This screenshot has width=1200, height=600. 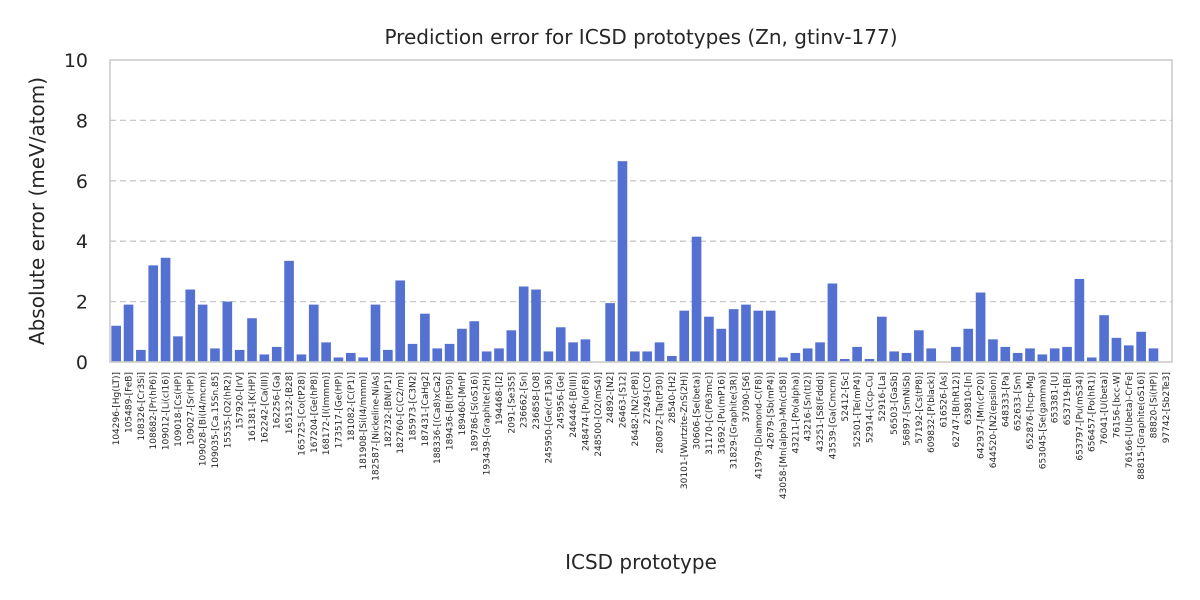 What do you see at coordinates (562, 400) in the screenshot?
I see `x-tick-label: 245956-[Ge]` at bounding box center [562, 400].